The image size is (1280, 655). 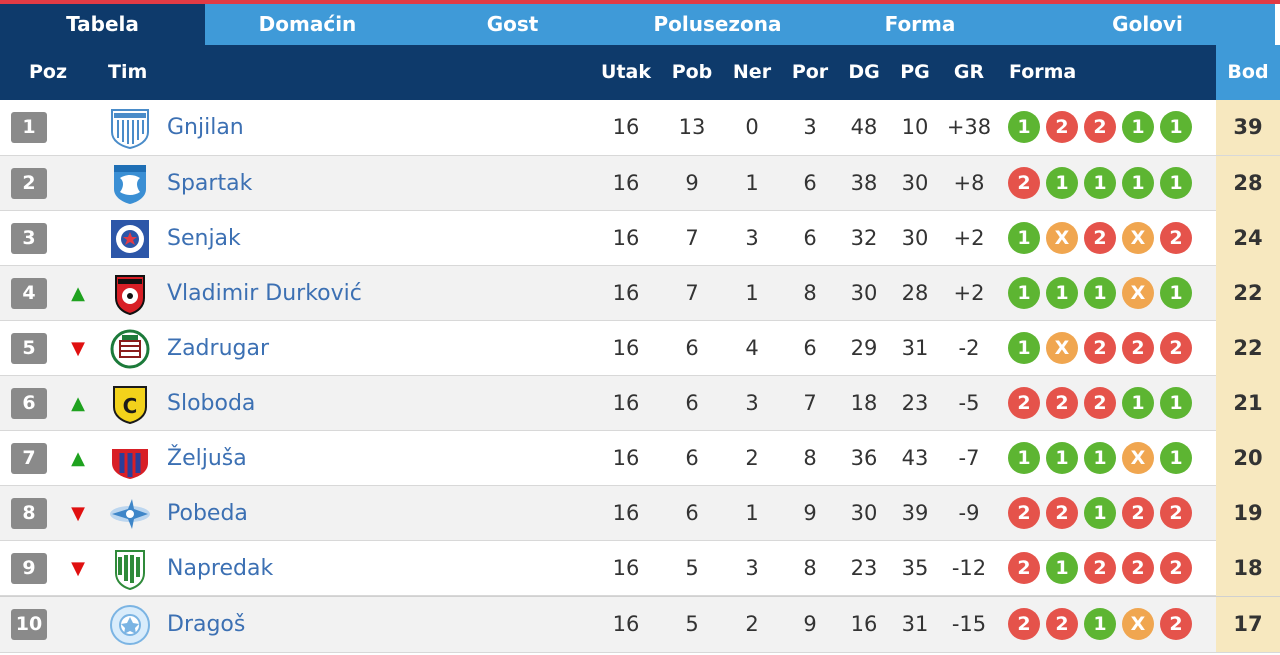 What do you see at coordinates (220, 568) in the screenshot?
I see `team-name-link: Napredak` at bounding box center [220, 568].